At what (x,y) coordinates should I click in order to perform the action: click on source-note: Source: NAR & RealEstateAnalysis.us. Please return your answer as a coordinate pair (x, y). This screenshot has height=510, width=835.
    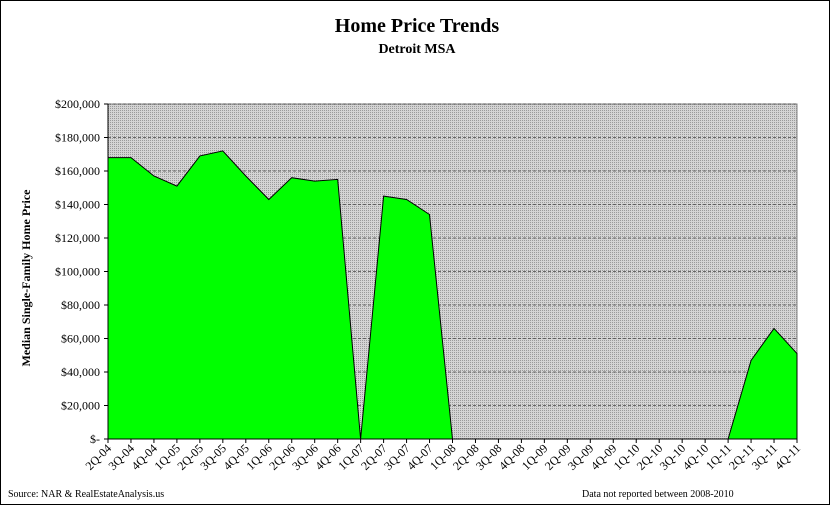
    Looking at the image, I should click on (86, 494).